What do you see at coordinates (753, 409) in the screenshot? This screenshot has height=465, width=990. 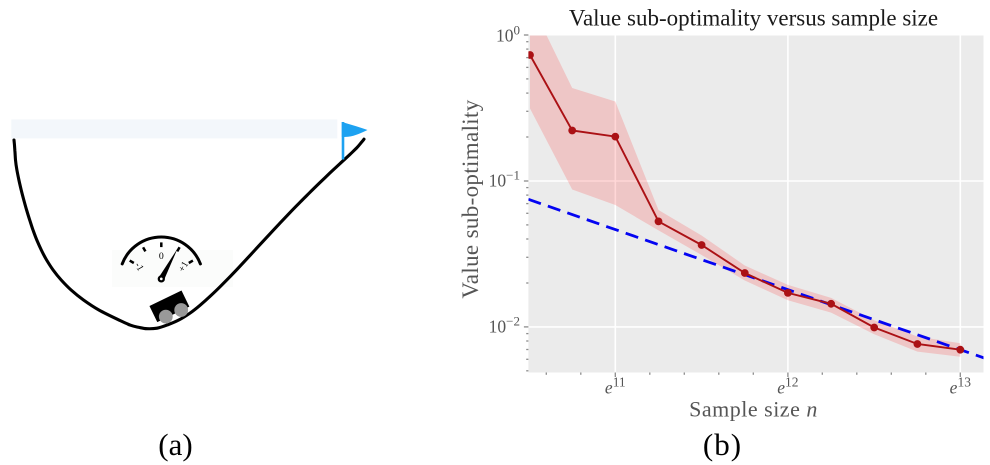 I see `svg-text: Sample size n` at bounding box center [753, 409].